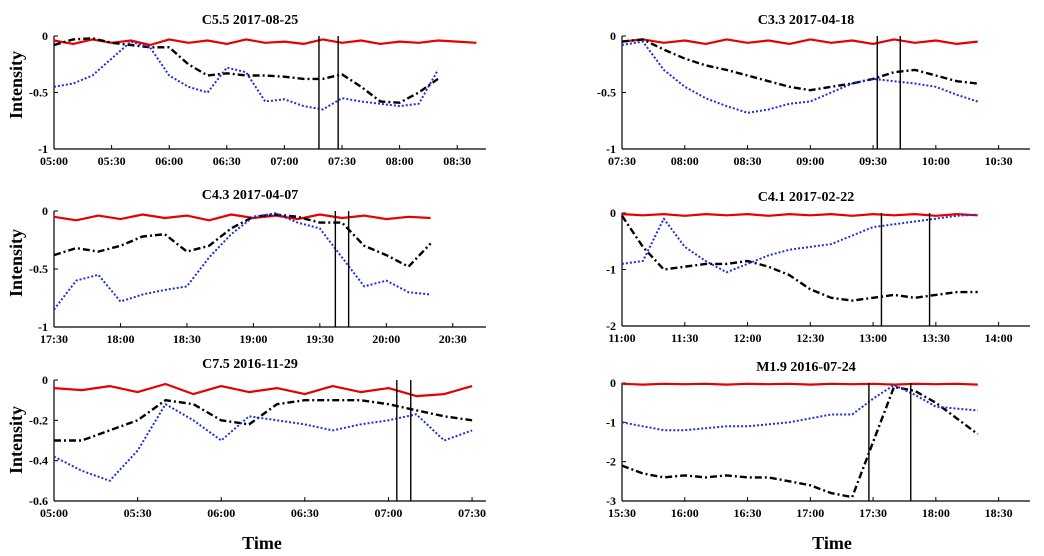 This screenshot has width=1044, height=556. I want to click on x-tick-label: 14:00, so click(999, 338).